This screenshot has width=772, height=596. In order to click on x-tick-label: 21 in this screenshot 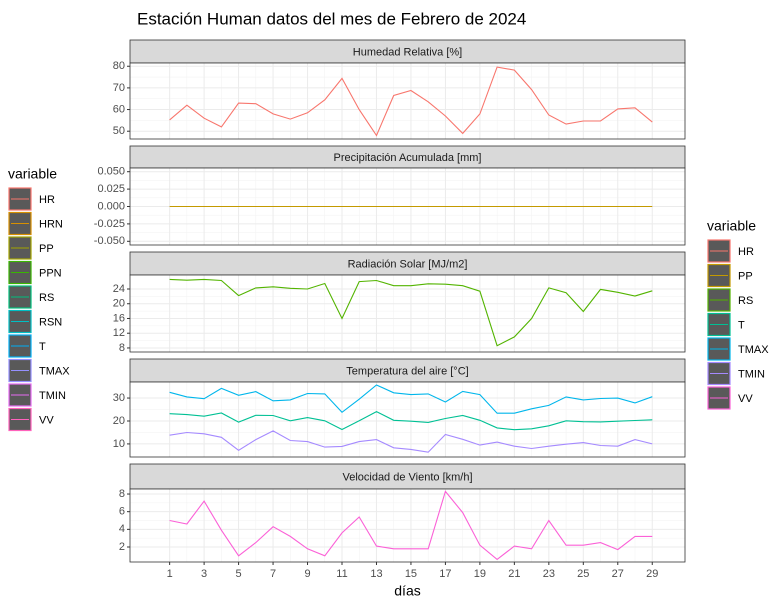, I will do `click(514, 574)`.